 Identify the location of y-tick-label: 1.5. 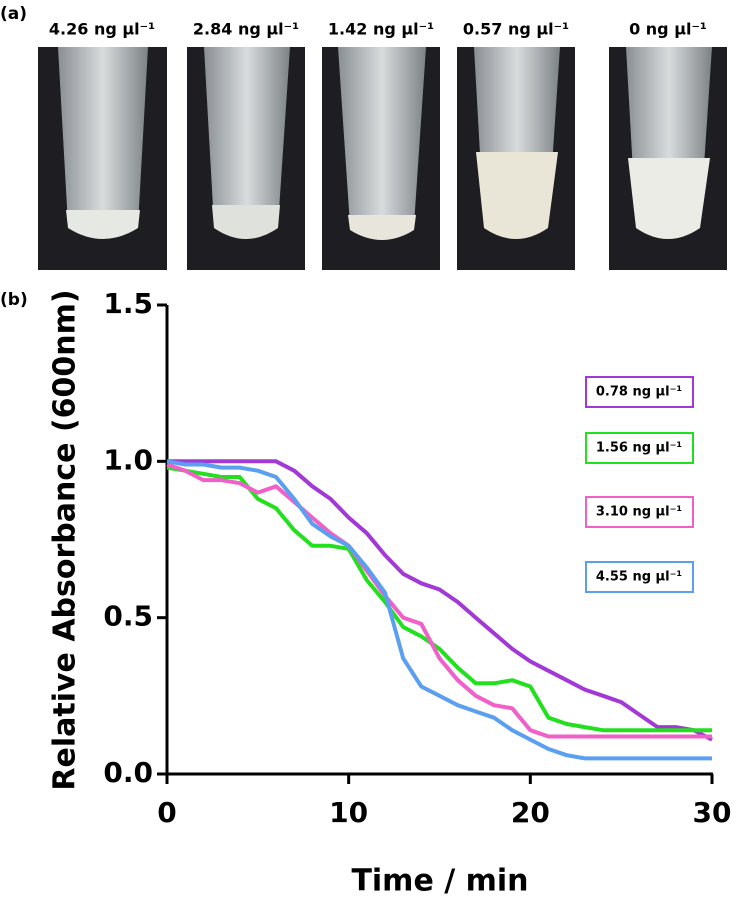
(128, 303).